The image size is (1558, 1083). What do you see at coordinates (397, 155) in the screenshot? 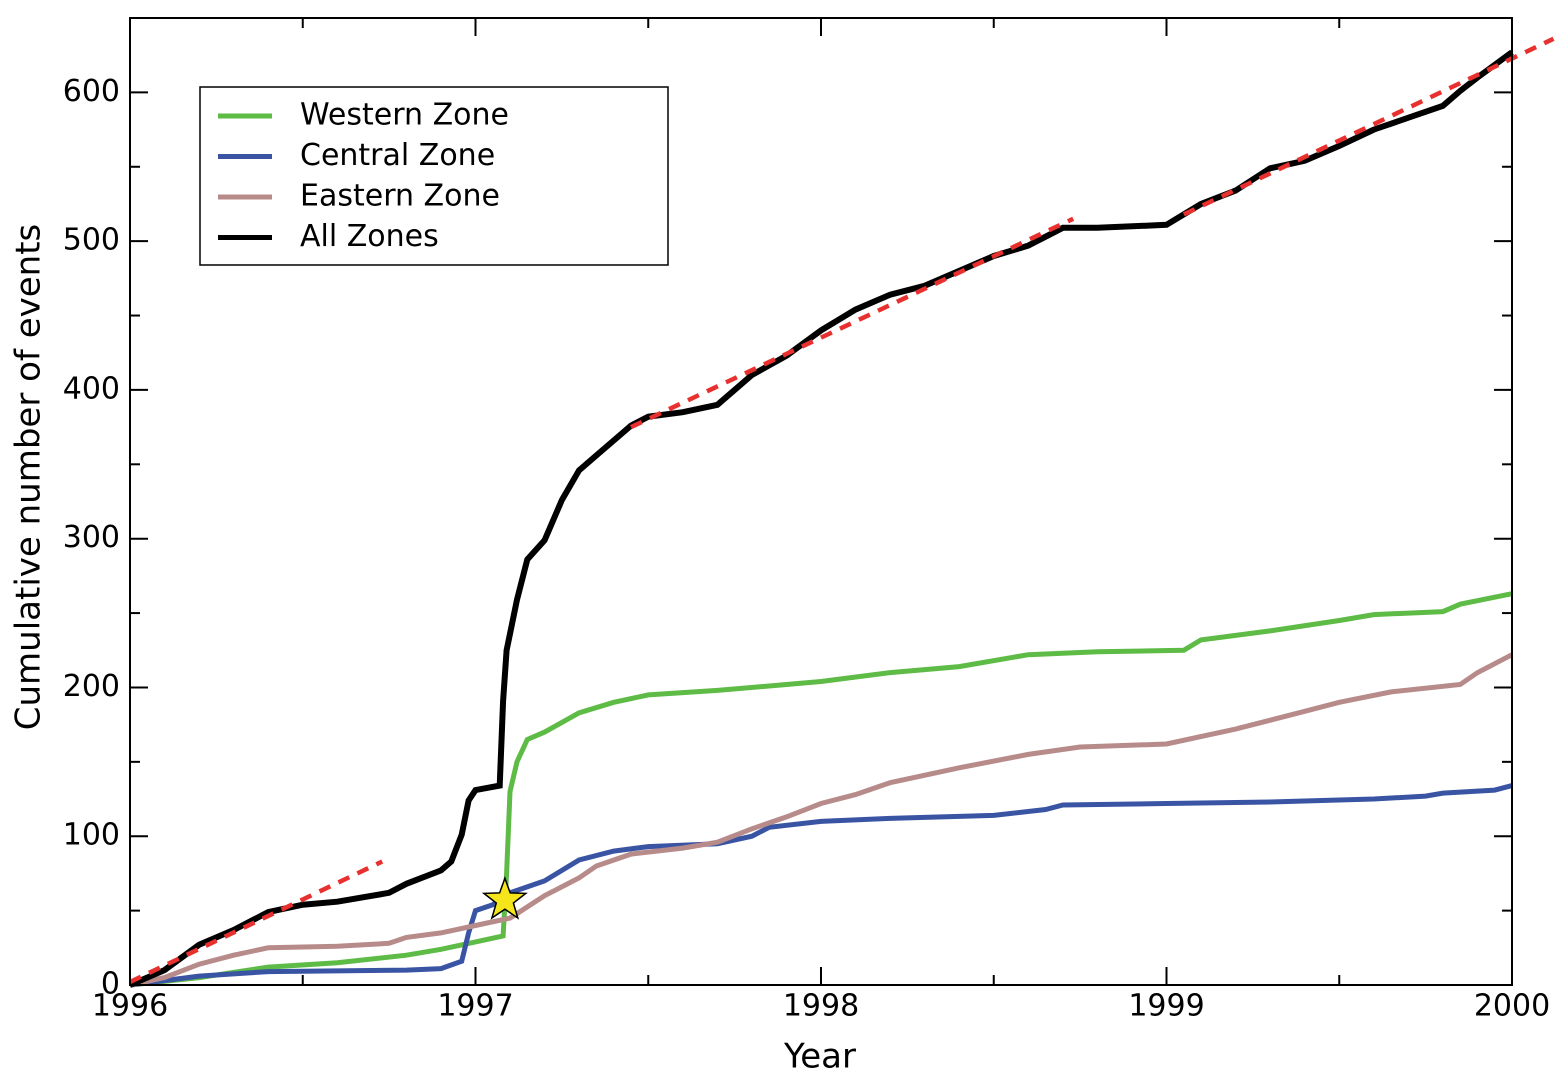
I see `legend-label: Central Zone` at bounding box center [397, 155].